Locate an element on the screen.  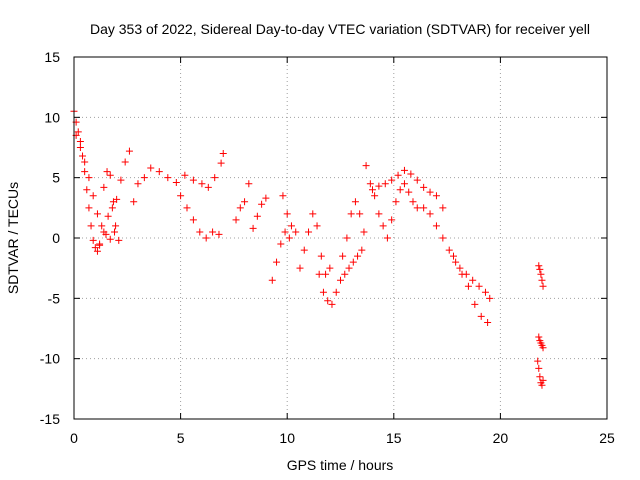
series-arc-hour16 is located at coordinates (456, 265).